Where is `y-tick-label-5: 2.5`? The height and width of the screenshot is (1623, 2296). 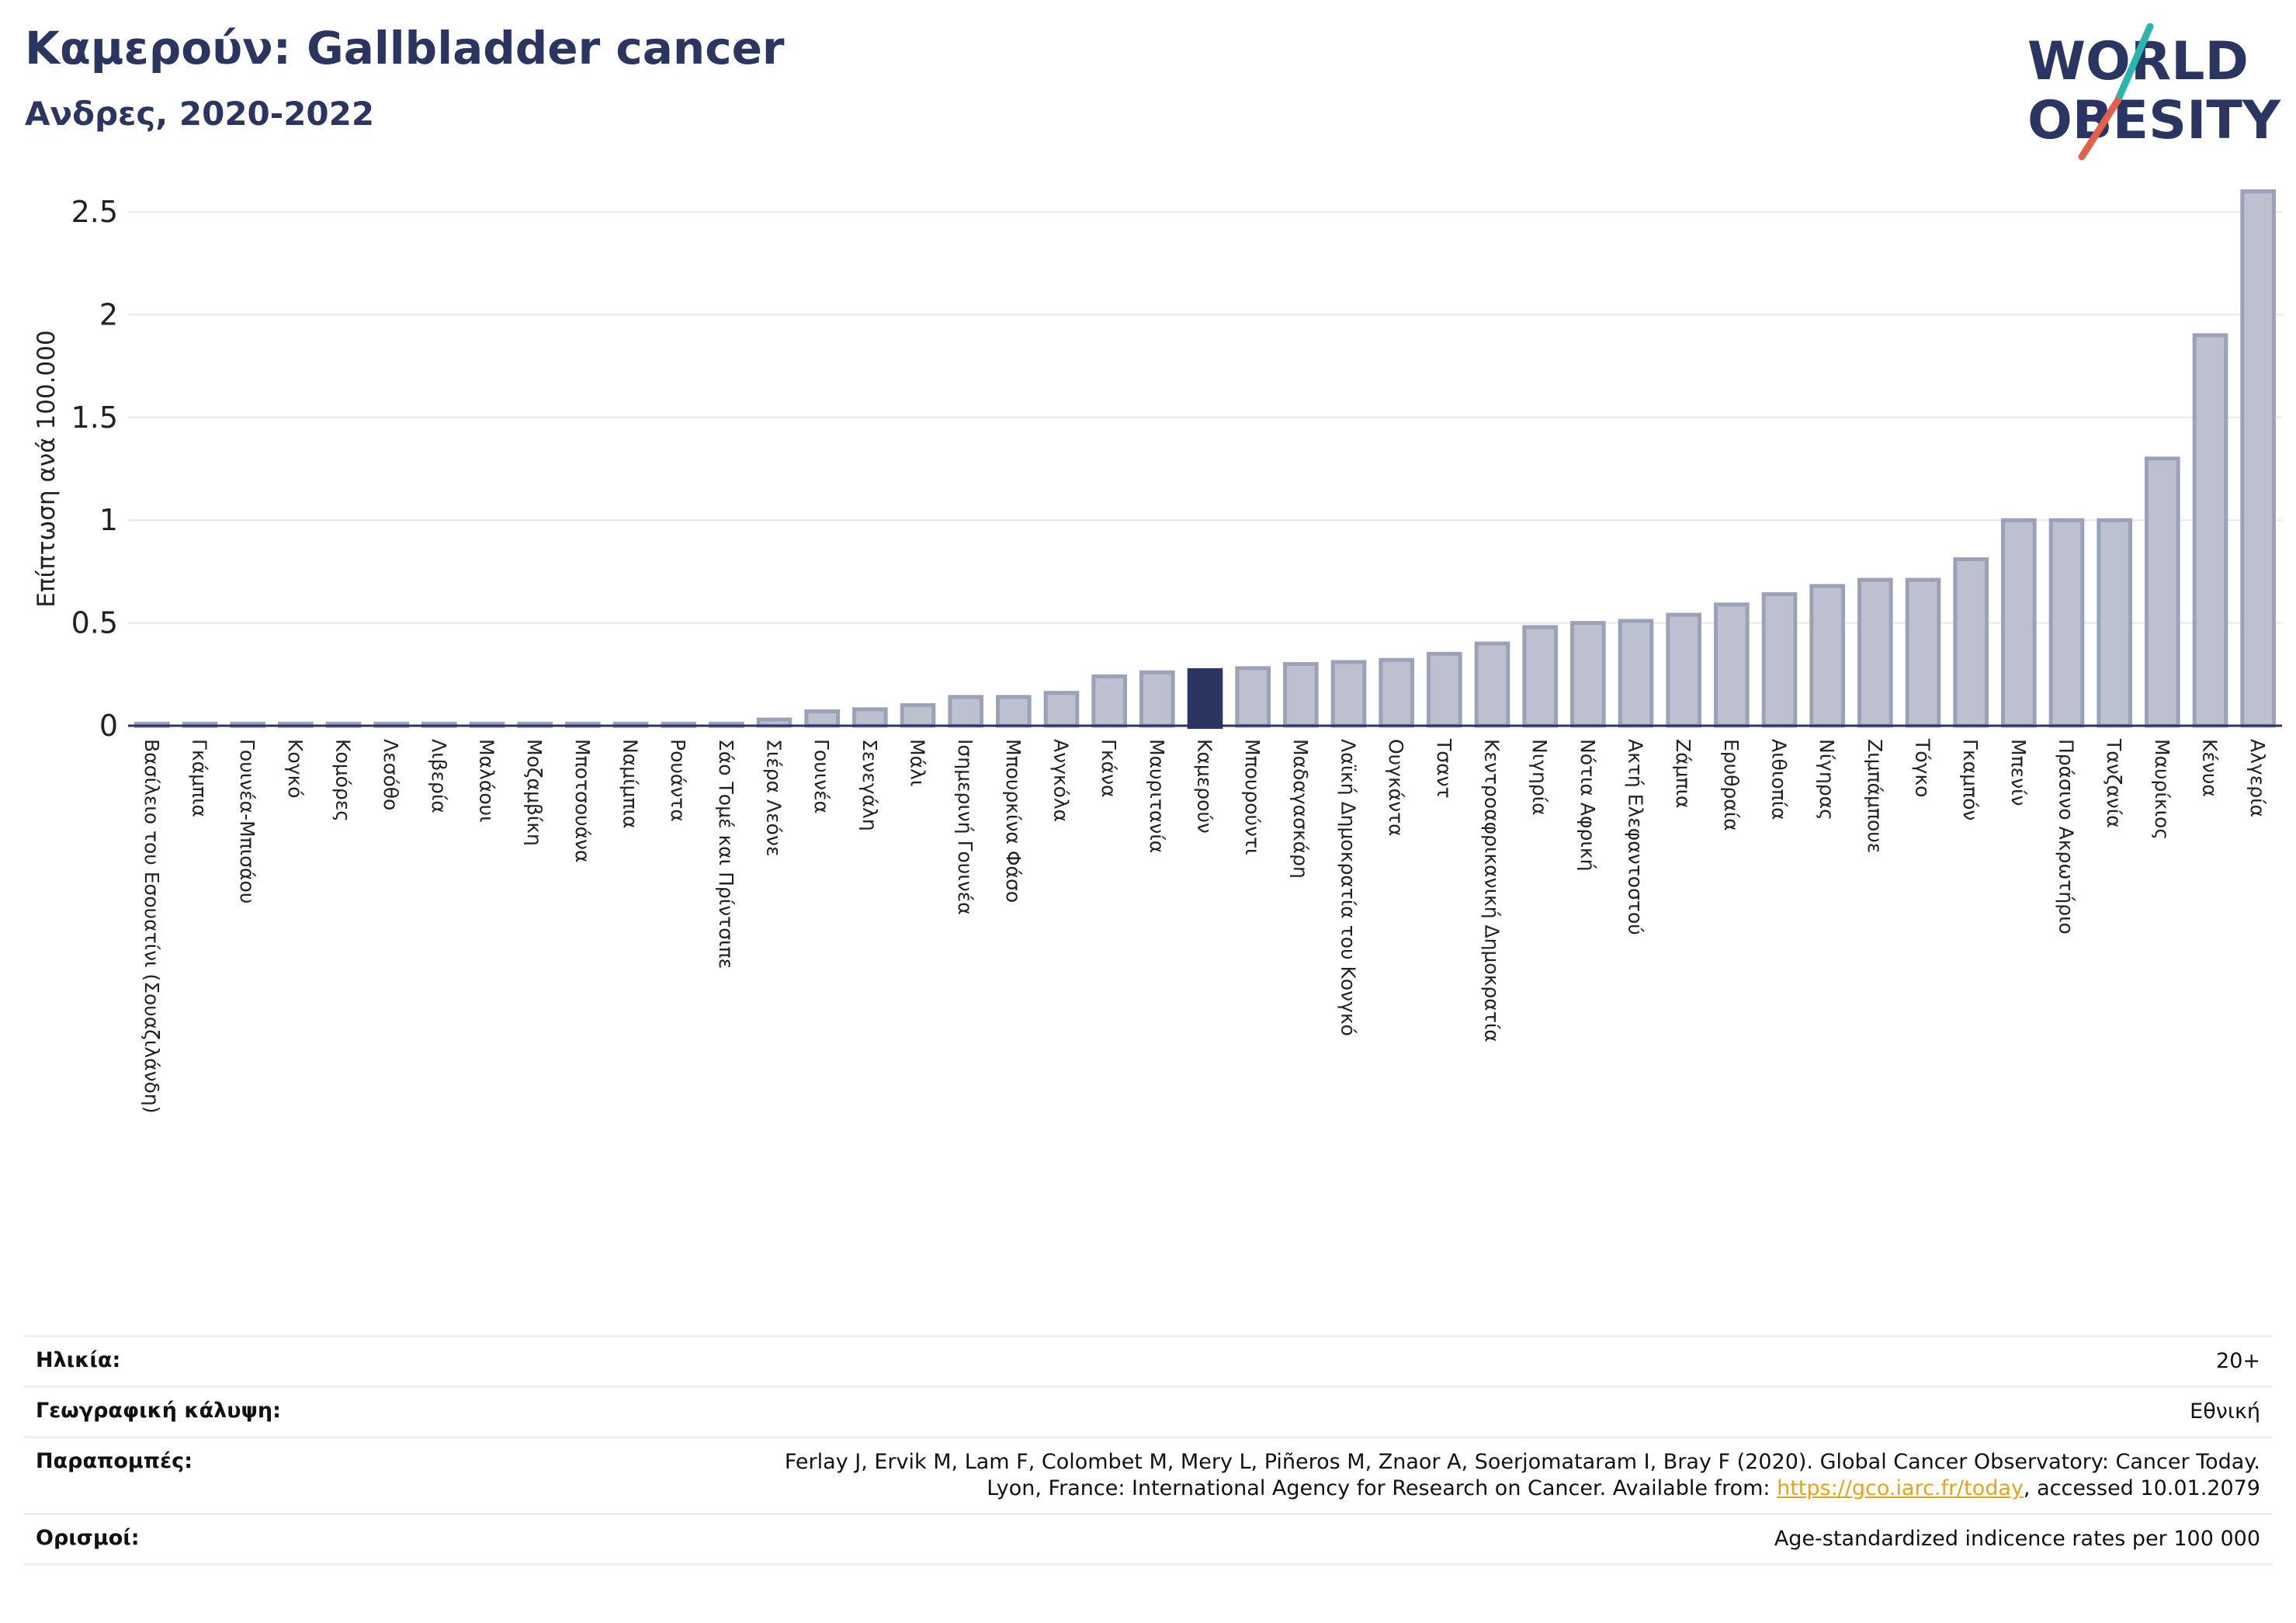 y-tick-label-5: 2.5 is located at coordinates (94, 212).